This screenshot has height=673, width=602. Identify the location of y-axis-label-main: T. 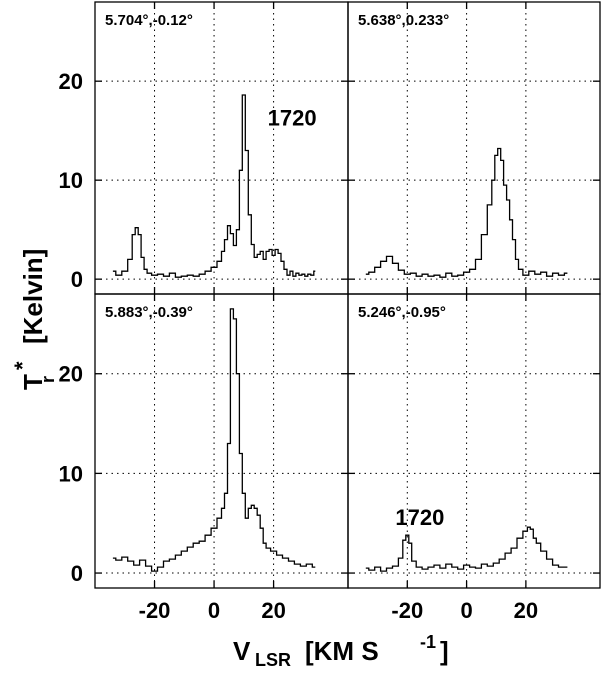
(33, 382).